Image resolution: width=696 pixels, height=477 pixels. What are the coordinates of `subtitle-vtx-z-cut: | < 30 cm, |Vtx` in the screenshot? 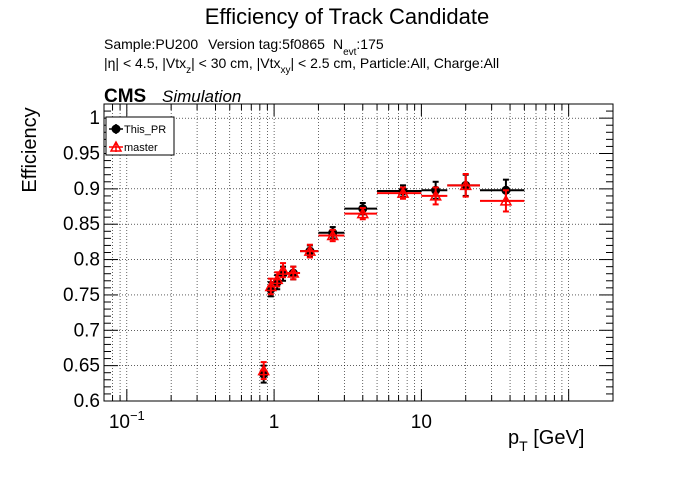 It's located at (235, 63).